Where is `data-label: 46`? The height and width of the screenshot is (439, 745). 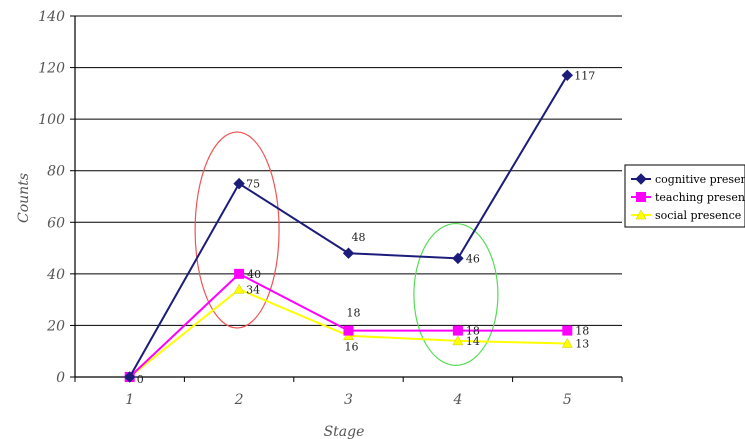
data-label: 46 is located at coordinates (473, 258).